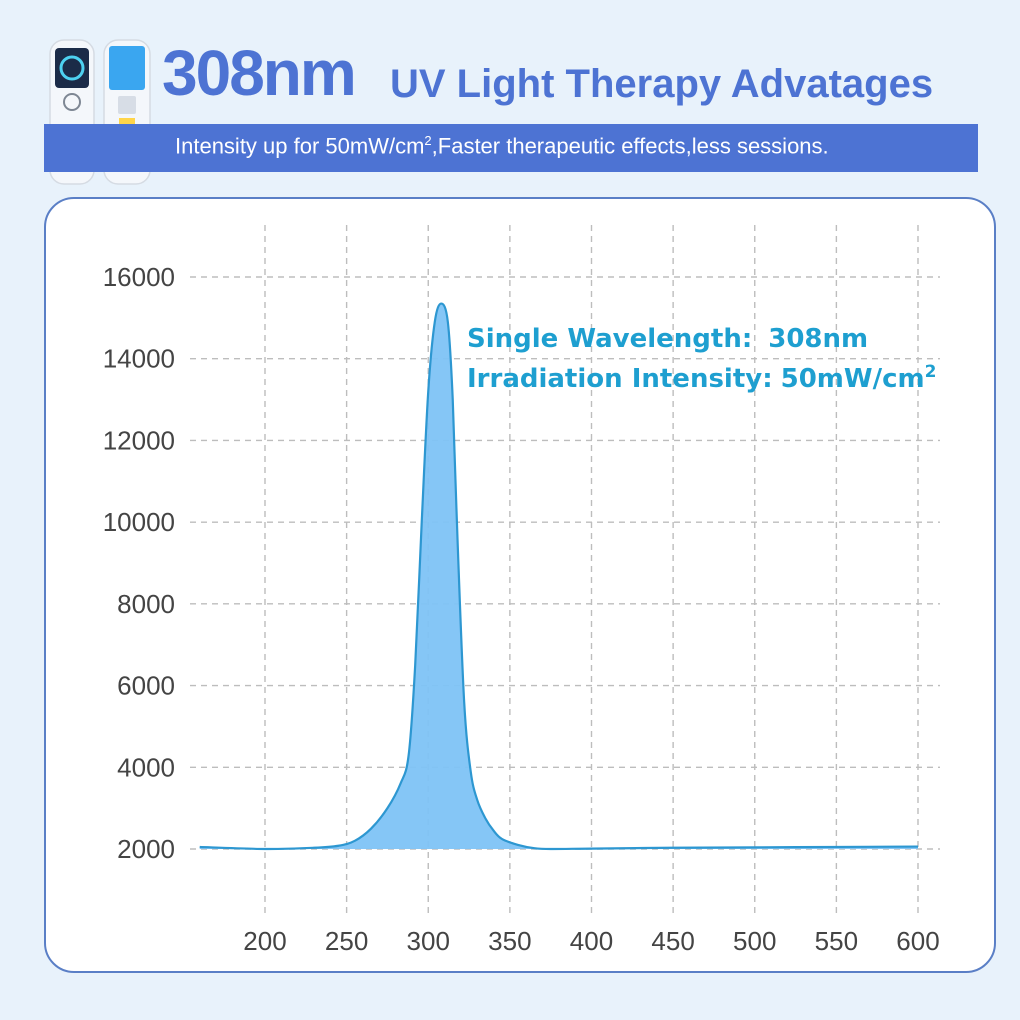 This screenshot has height=1020, width=1020. I want to click on chart-y-ticks: 16000 14000 12000 10000 8000 6000 4000 2000, so click(139, 563).